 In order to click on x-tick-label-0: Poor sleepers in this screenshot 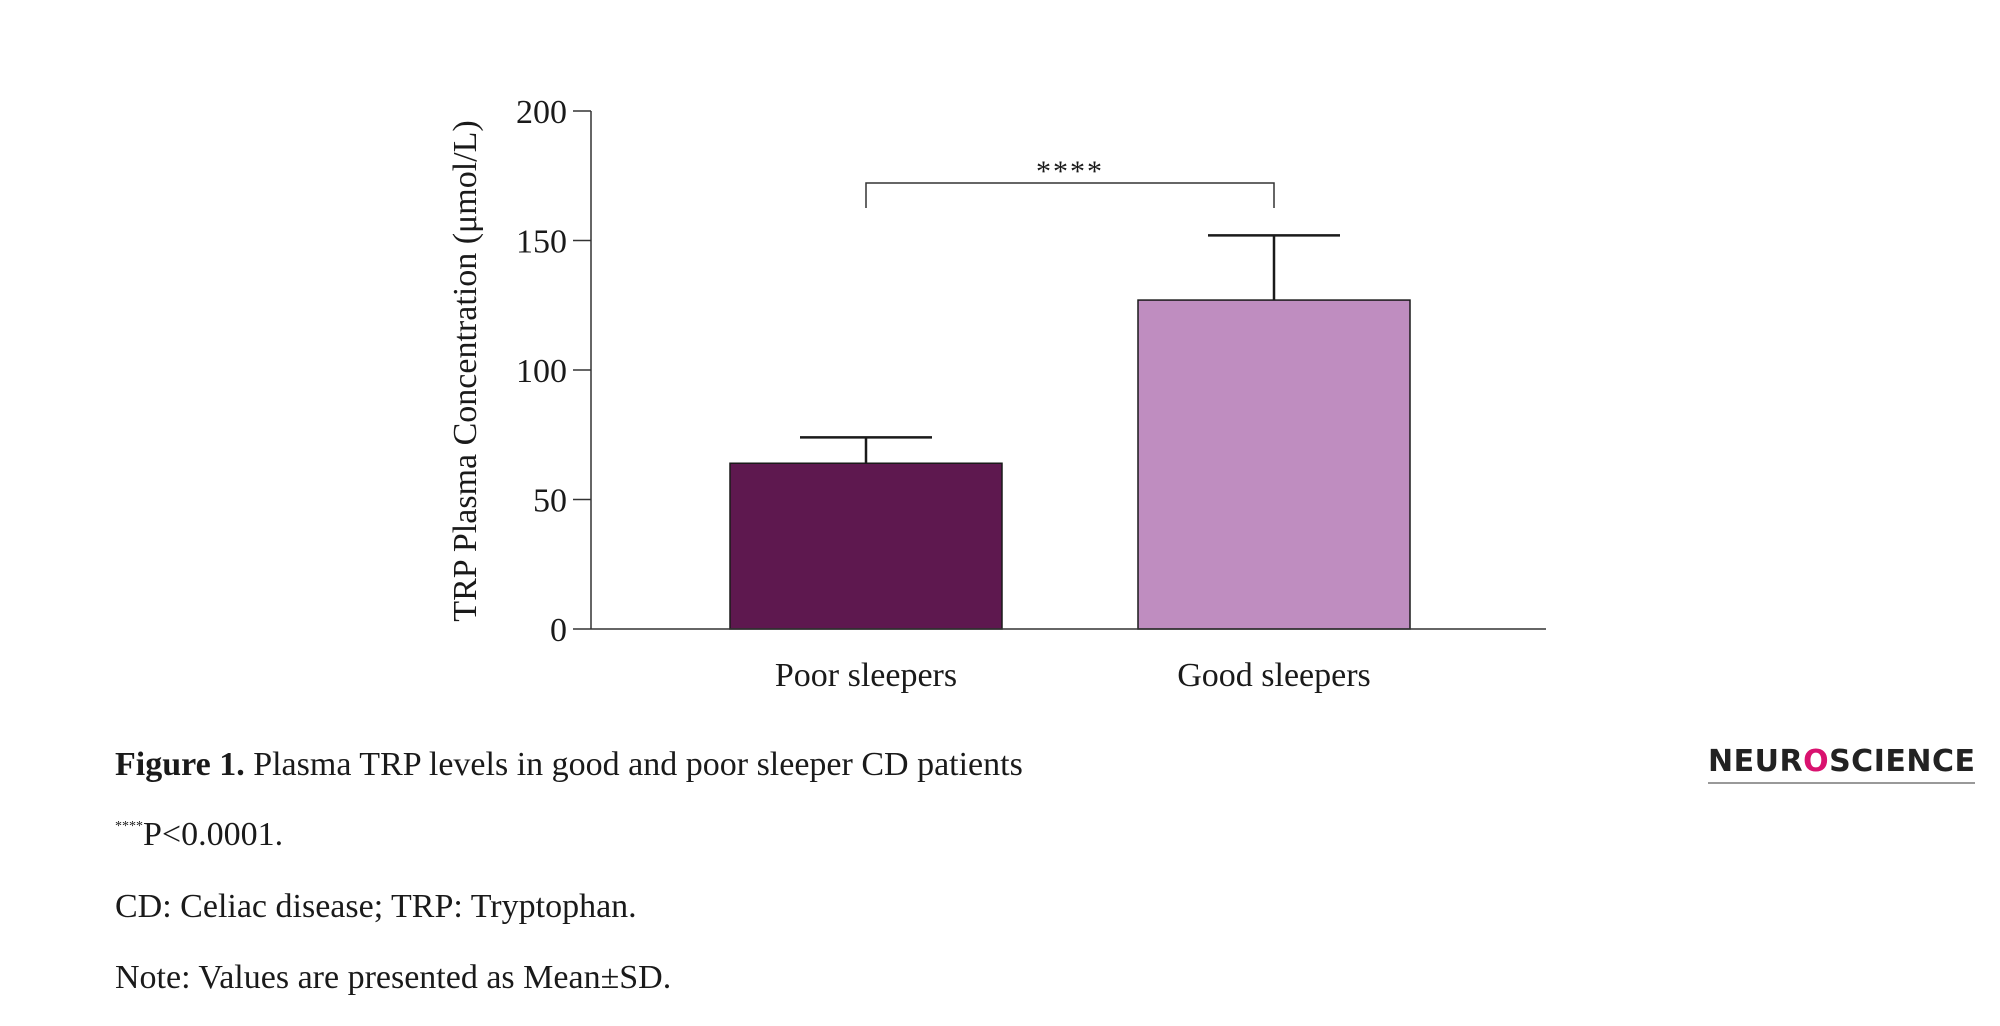, I will do `click(866, 675)`.